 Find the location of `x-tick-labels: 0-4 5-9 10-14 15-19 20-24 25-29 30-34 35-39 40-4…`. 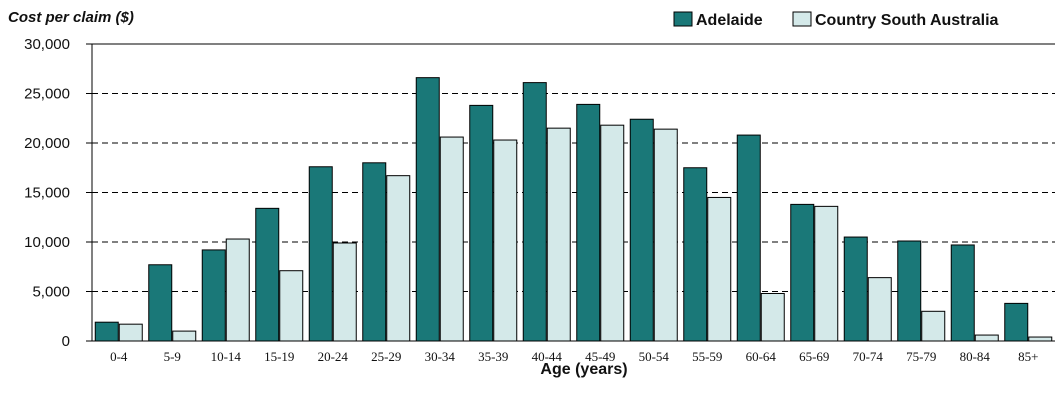

x-tick-labels: 0-4 5-9 10-14 15-19 20-24 25-29 30-34 35-39 40-4… is located at coordinates (574, 356).